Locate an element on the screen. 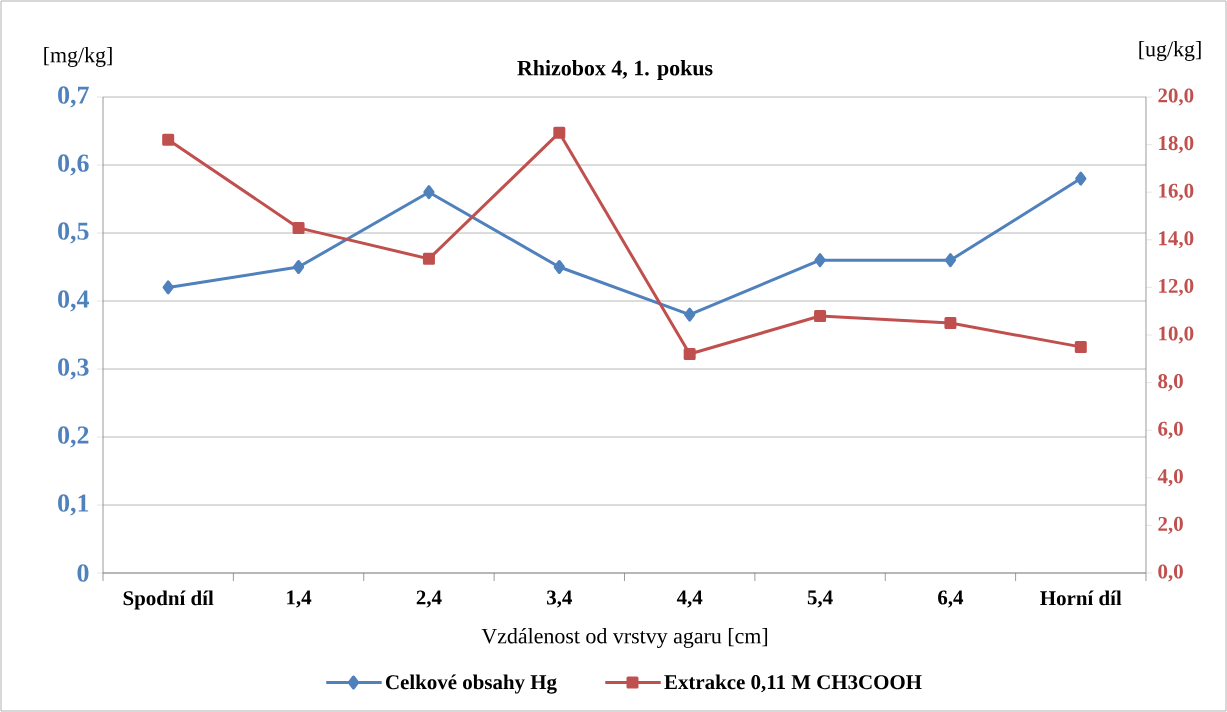  y-tick-label: 0 is located at coordinates (83, 573).